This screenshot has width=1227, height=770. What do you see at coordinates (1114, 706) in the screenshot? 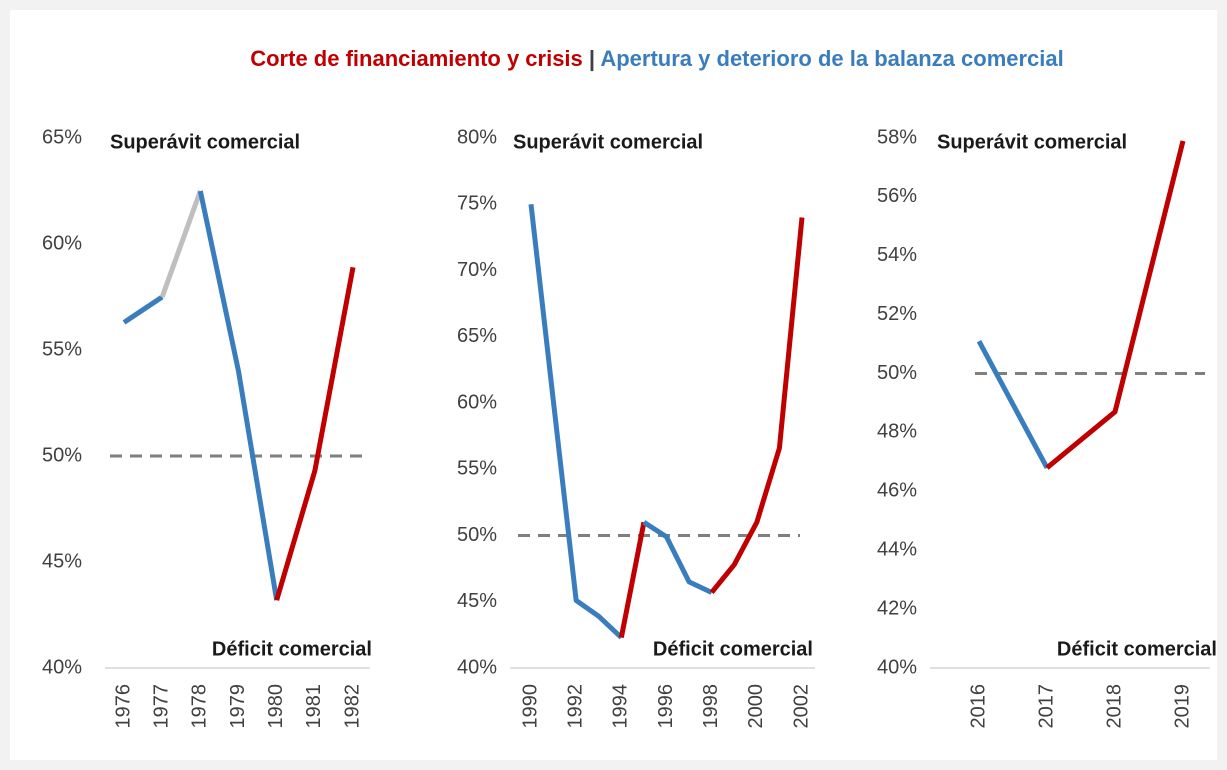
I see `x-tick-label: 2018` at bounding box center [1114, 706].